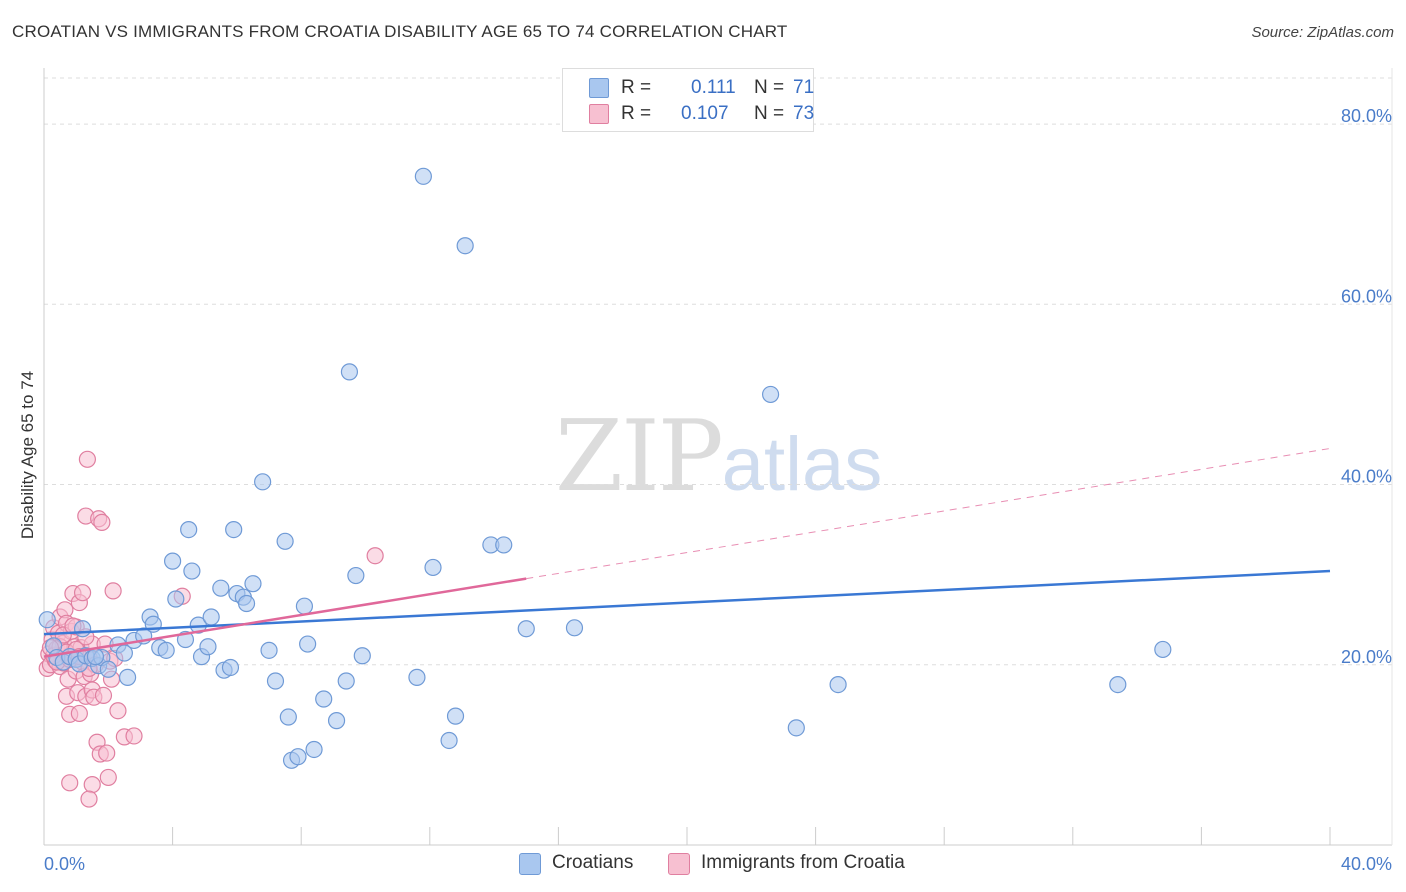 The height and width of the screenshot is (892, 1406). What do you see at coordinates (1366, 116) in the screenshot?
I see `y-tick-label: 80.0%` at bounding box center [1366, 116].